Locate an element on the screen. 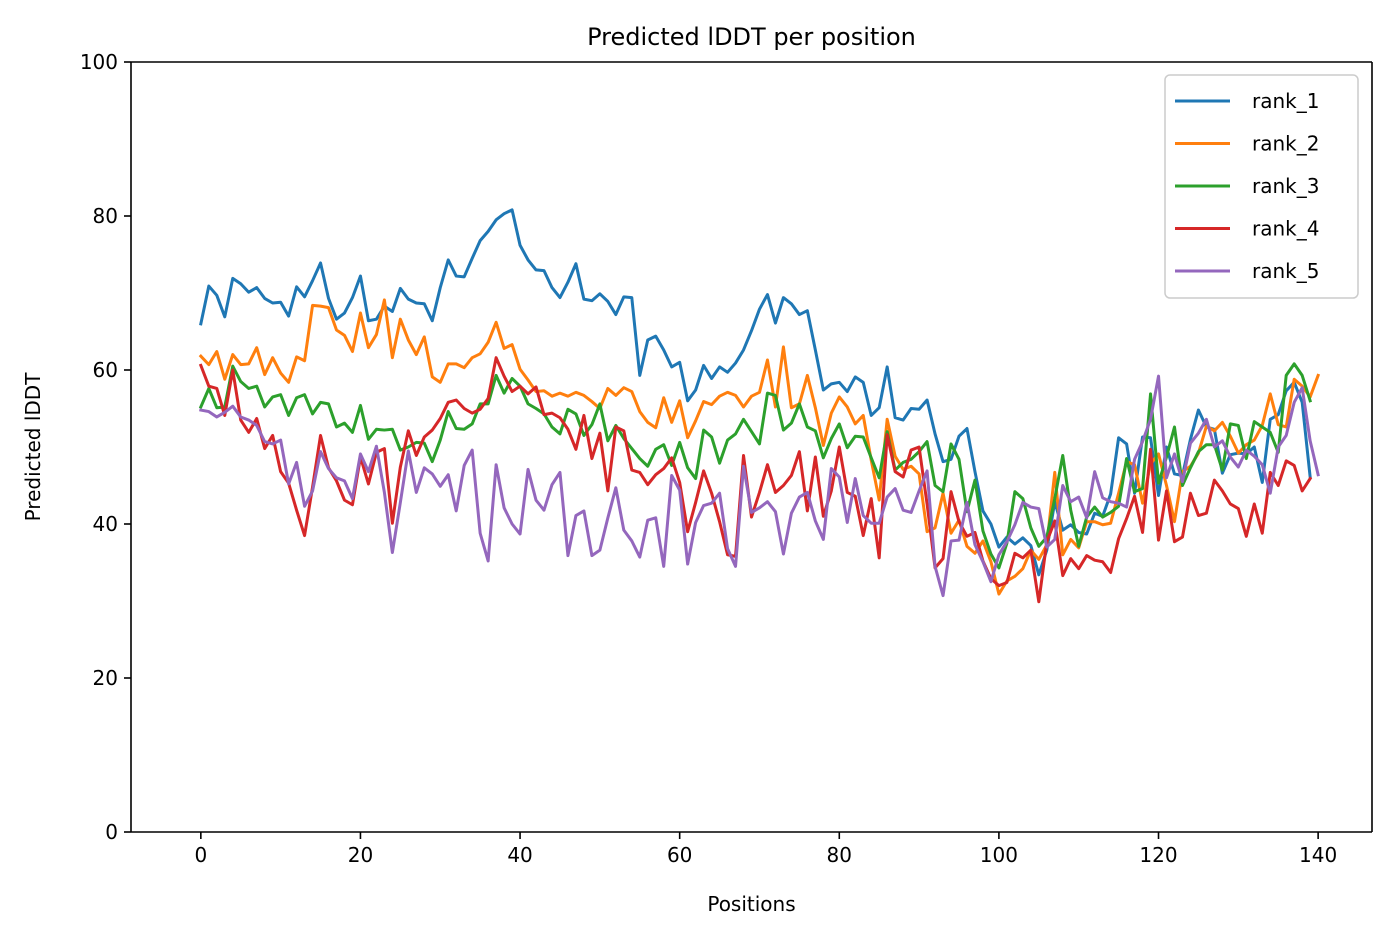 Image resolution: width=1391 pixels, height=939 pixels. legend-entries: rank_1 rank_2 rank_3 rank_4 rank_5 is located at coordinates (1247, 186).